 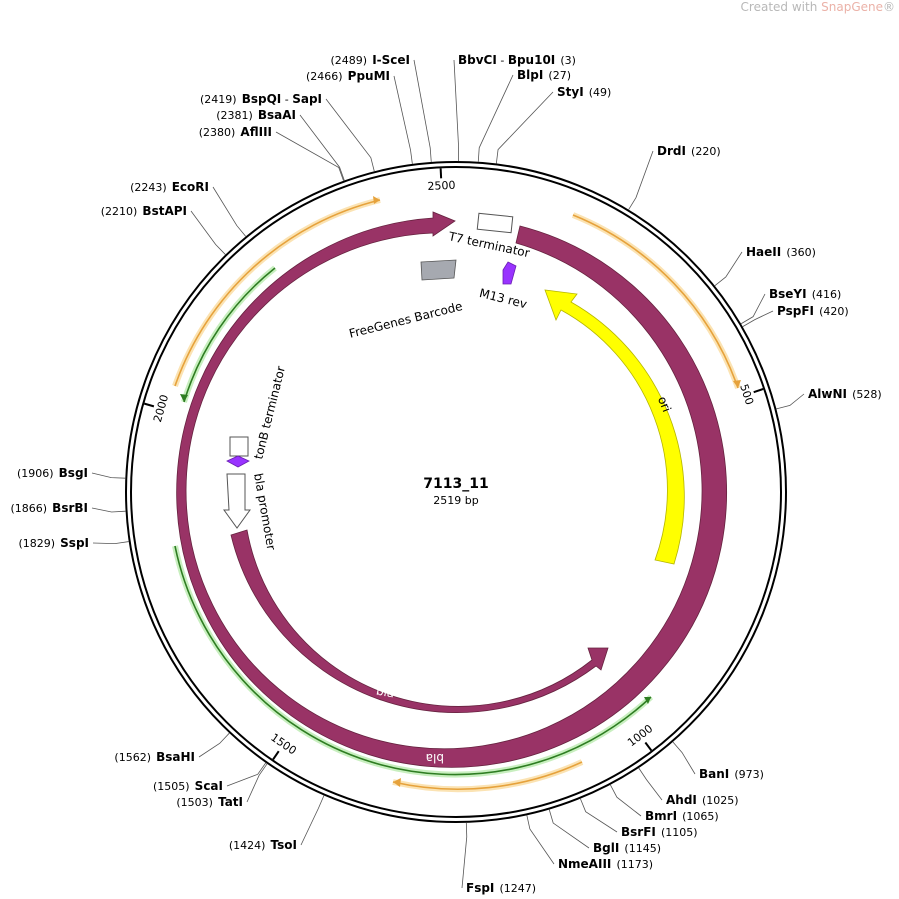 I want to click on site-name: BsrBI, so click(x=70, y=508).